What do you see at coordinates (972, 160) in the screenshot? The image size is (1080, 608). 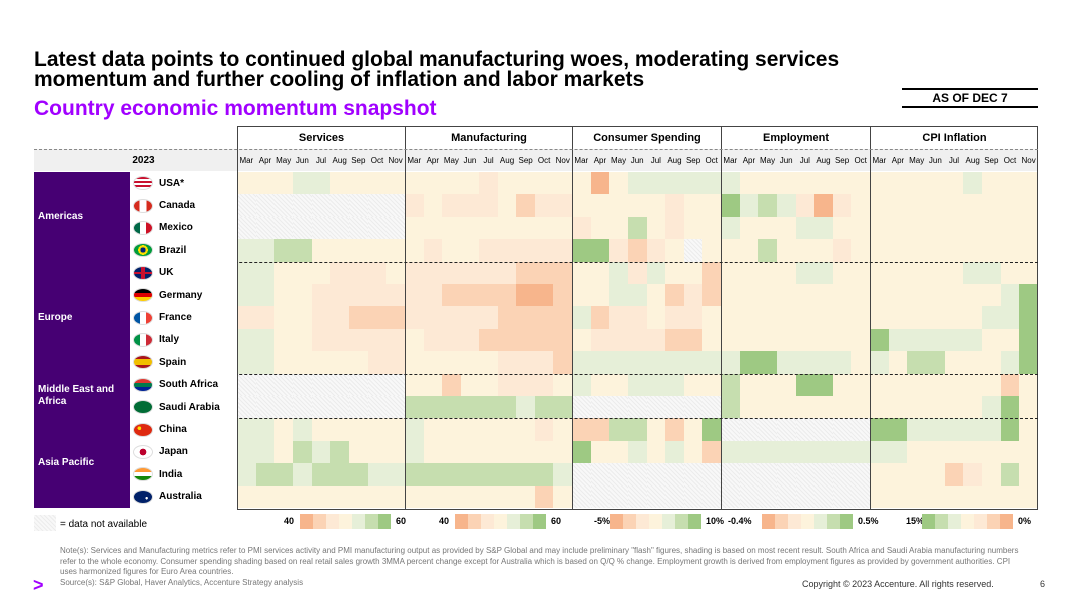 I see `month-label: Aug` at bounding box center [972, 160].